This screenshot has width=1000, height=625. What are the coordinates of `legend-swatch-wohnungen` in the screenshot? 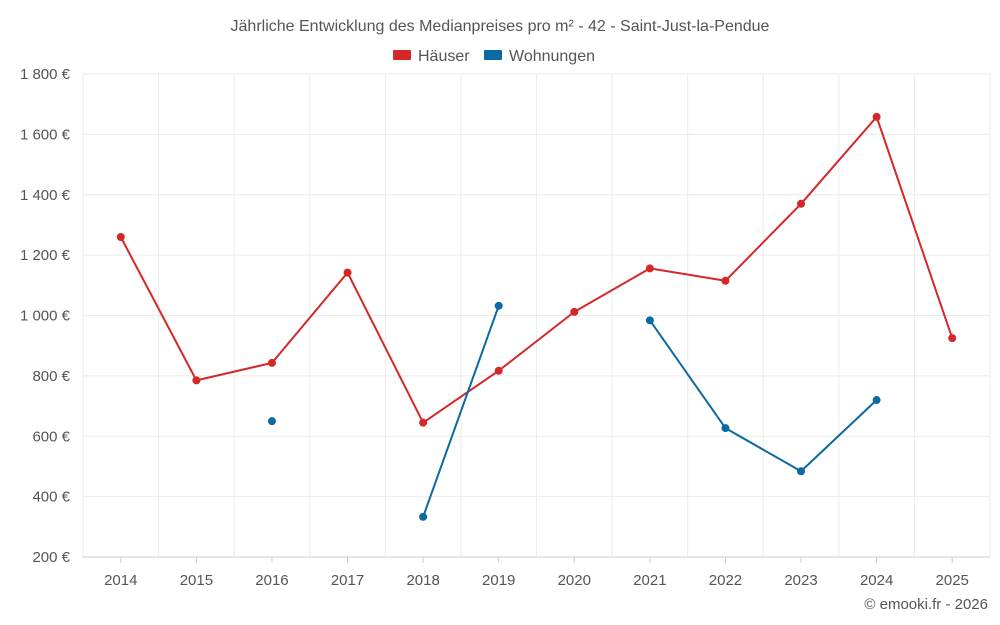 It's located at (493, 55).